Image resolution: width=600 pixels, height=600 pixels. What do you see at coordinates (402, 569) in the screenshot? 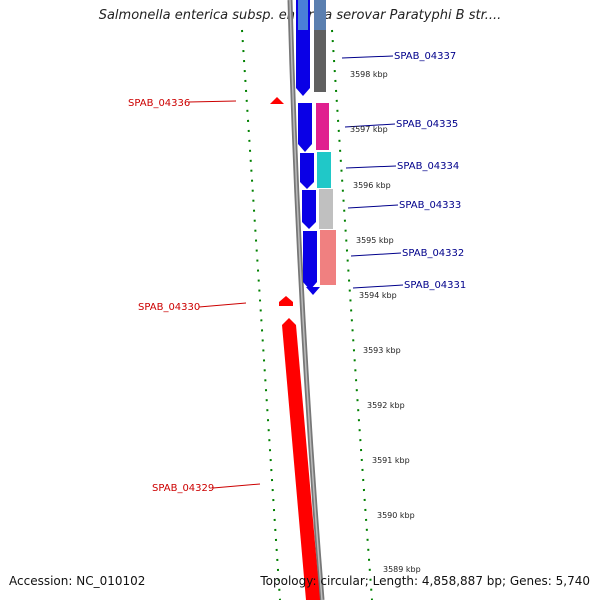
I see `tick-label: 3589 kbp` at bounding box center [402, 569].